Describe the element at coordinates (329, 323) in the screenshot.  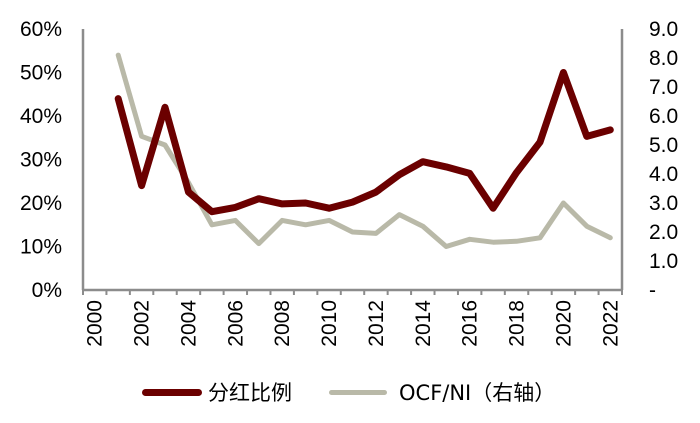
I see `x-tick-label: 2010` at that location.